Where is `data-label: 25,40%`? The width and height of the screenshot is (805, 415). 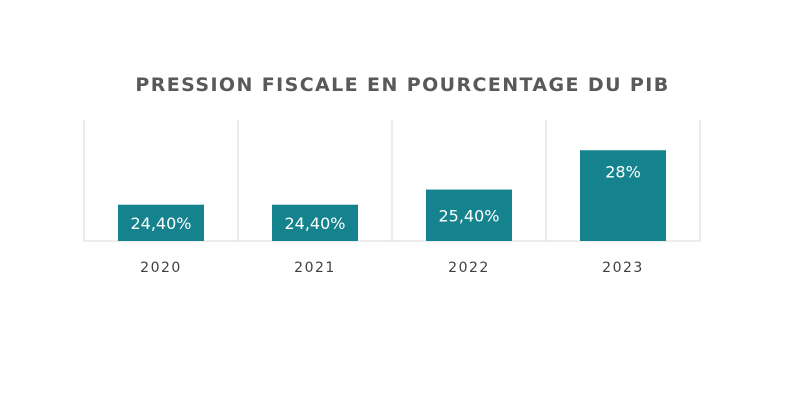 data-label: 25,40% is located at coordinates (468, 215).